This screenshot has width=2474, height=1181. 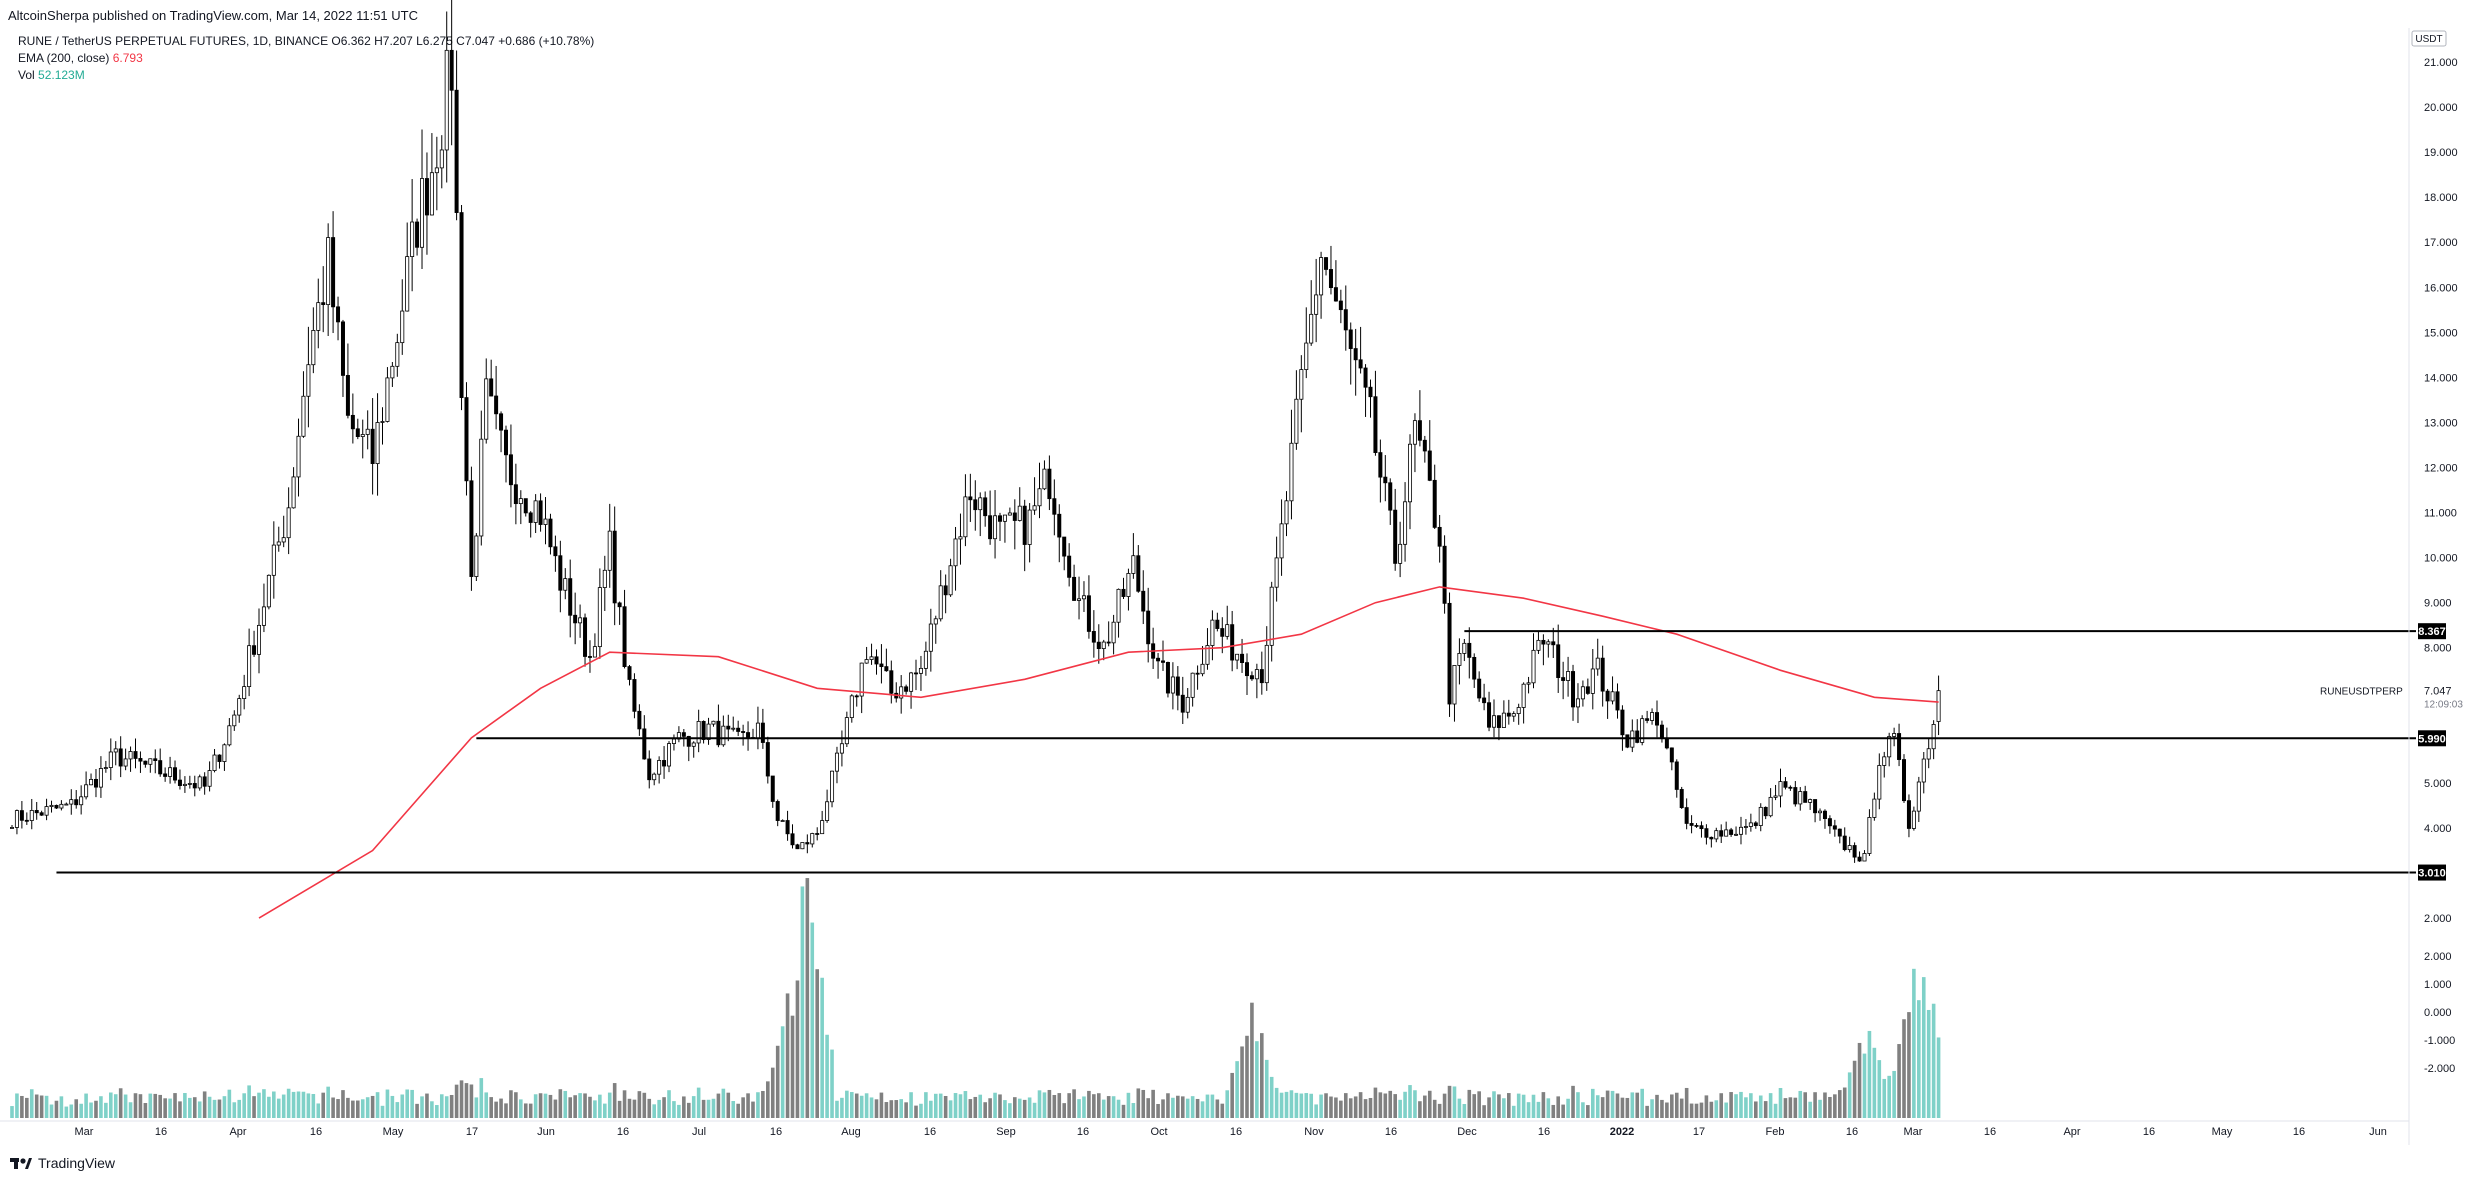 I want to click on volume-legend-row: Vol 52.123M, so click(x=306, y=75).